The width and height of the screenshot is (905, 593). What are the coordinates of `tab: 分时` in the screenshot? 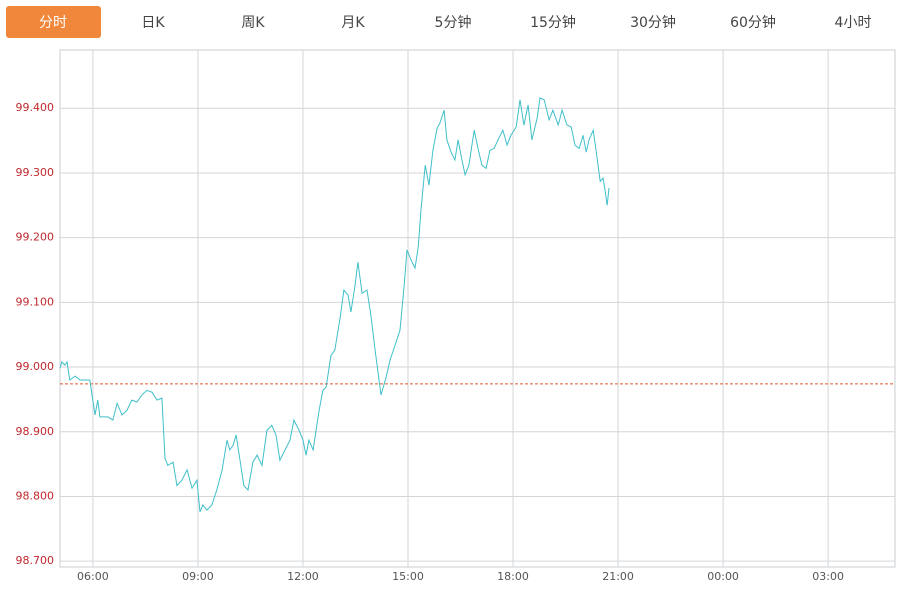 It's located at (53, 23).